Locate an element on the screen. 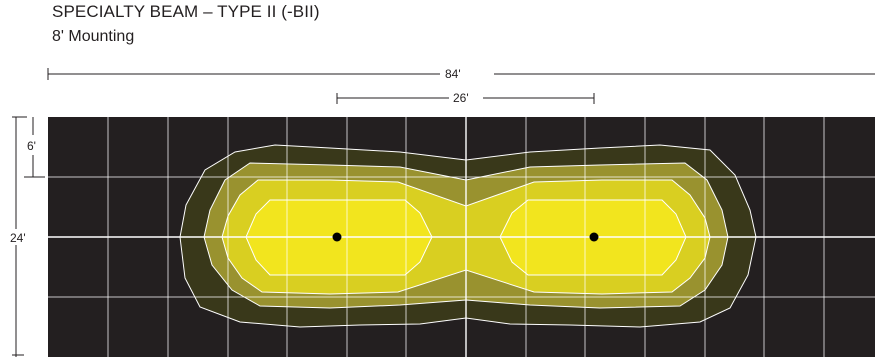 This screenshot has width=875, height=357. overall-height-label: 24' is located at coordinates (18, 238).